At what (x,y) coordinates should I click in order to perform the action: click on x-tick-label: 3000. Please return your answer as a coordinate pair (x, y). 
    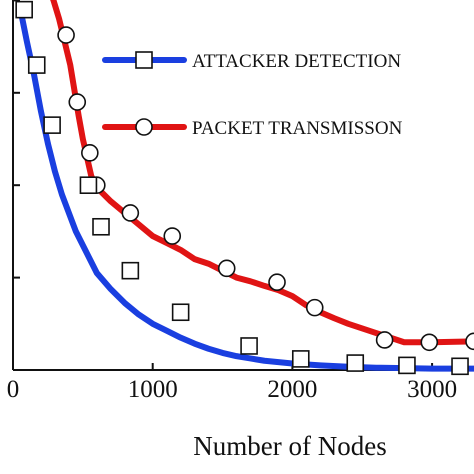
    Looking at the image, I should click on (432, 389).